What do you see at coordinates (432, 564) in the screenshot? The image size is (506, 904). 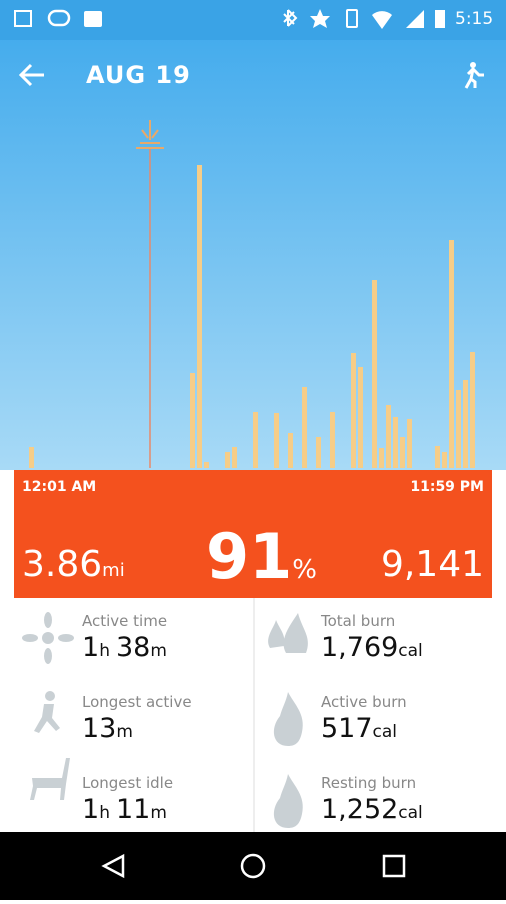 I see `steps: 9,141` at bounding box center [432, 564].